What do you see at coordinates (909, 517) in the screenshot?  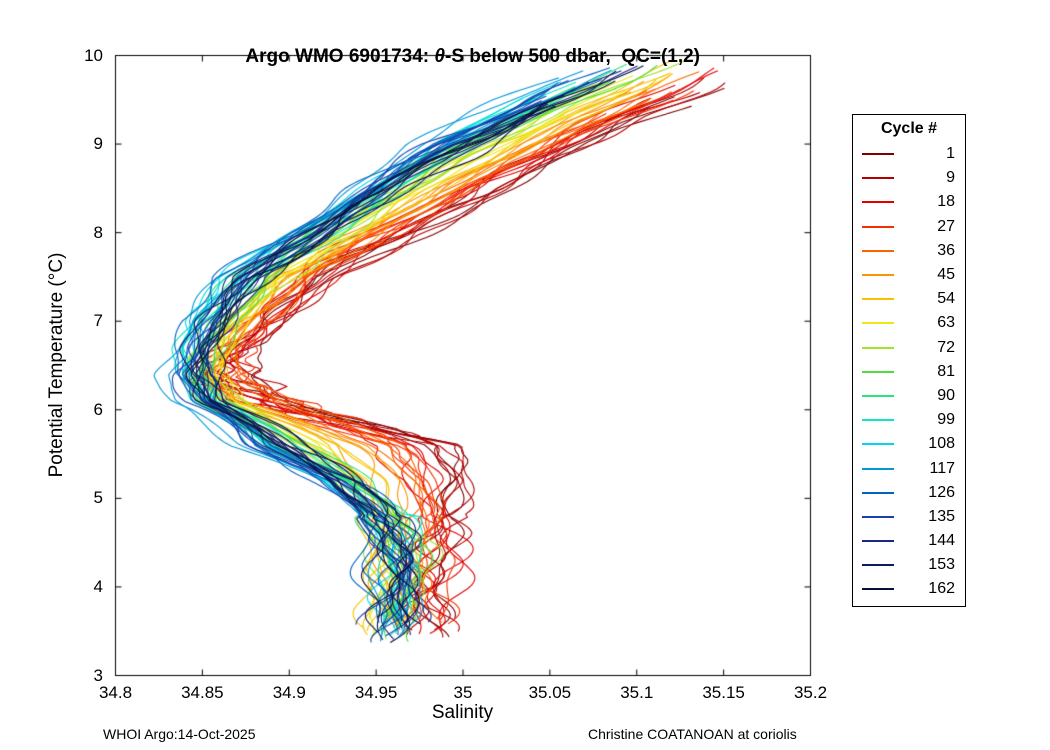 I see `legend-entry: 135` at bounding box center [909, 517].